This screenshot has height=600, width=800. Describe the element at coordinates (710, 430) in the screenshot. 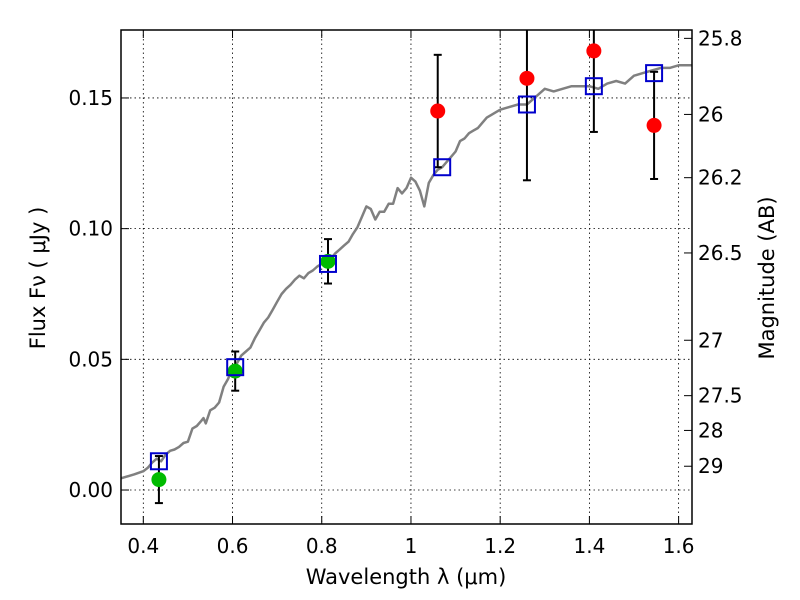

I see `right-tick-label: 28` at that location.